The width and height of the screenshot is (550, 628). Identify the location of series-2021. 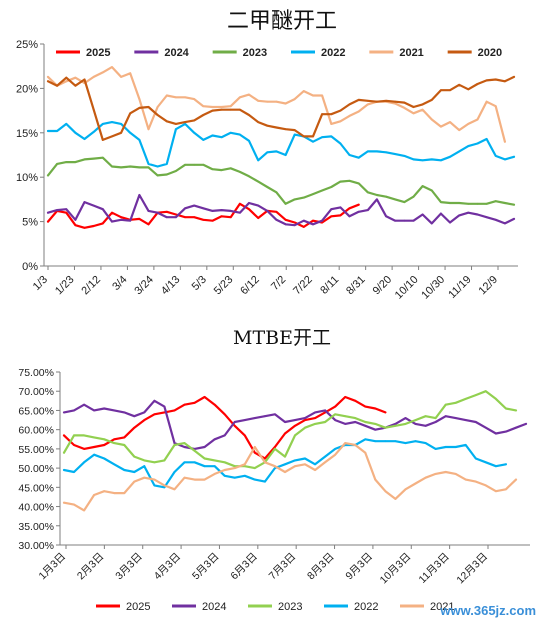
(290, 477).